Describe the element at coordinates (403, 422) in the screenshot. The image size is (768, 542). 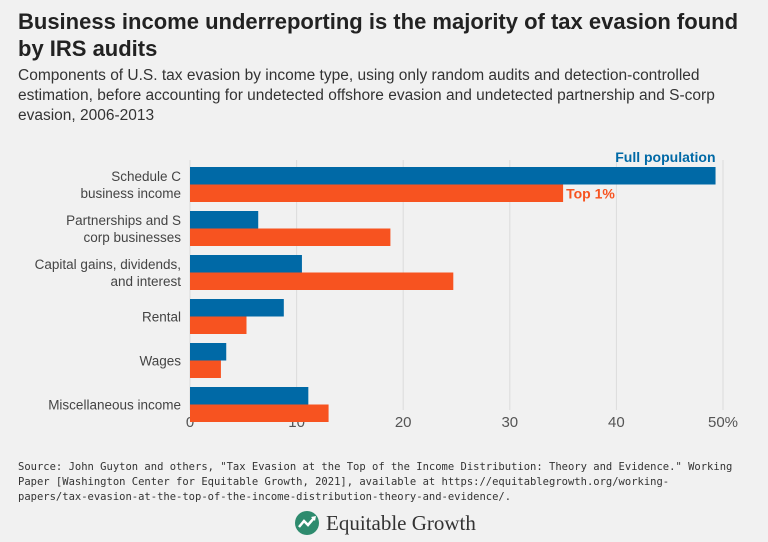
I see `x-tick-label: 20` at that location.